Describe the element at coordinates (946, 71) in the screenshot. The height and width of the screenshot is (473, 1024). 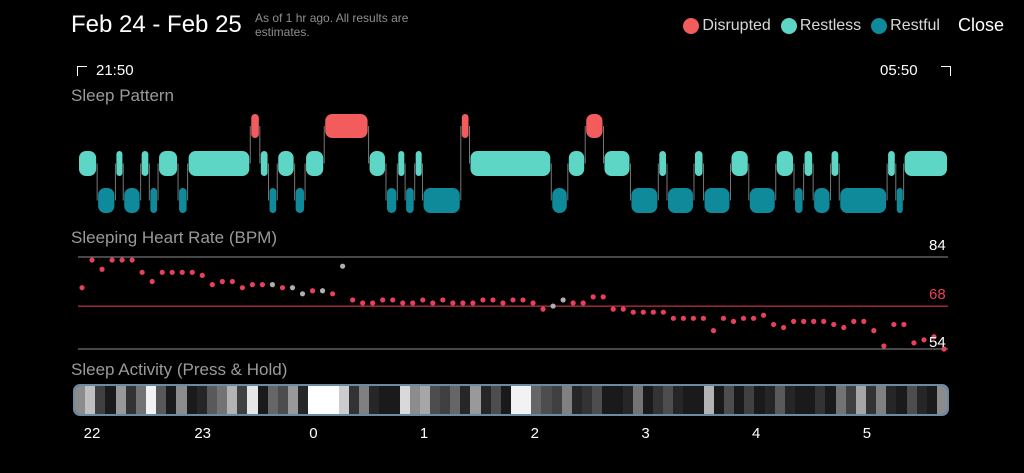
I see `range-end-bracket-icon` at that location.